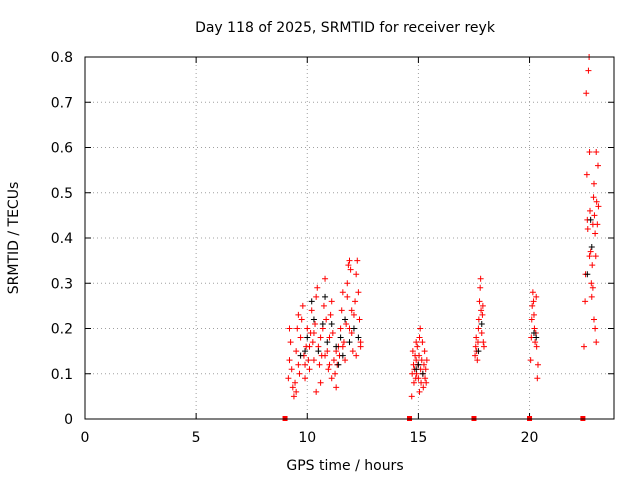  What do you see at coordinates (62, 103) in the screenshot?
I see `y-tick-label: 0.7` at bounding box center [62, 103].